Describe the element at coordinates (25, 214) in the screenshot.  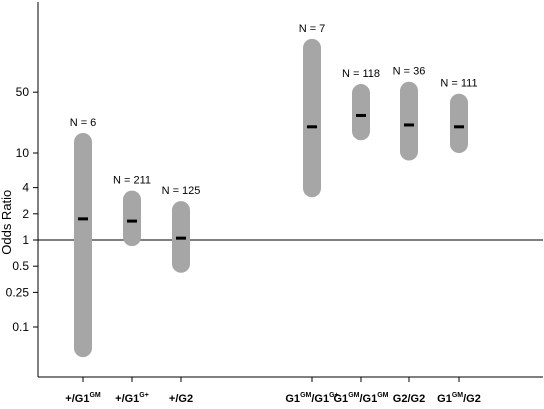
I see `y-tick-label: 2` at that location.